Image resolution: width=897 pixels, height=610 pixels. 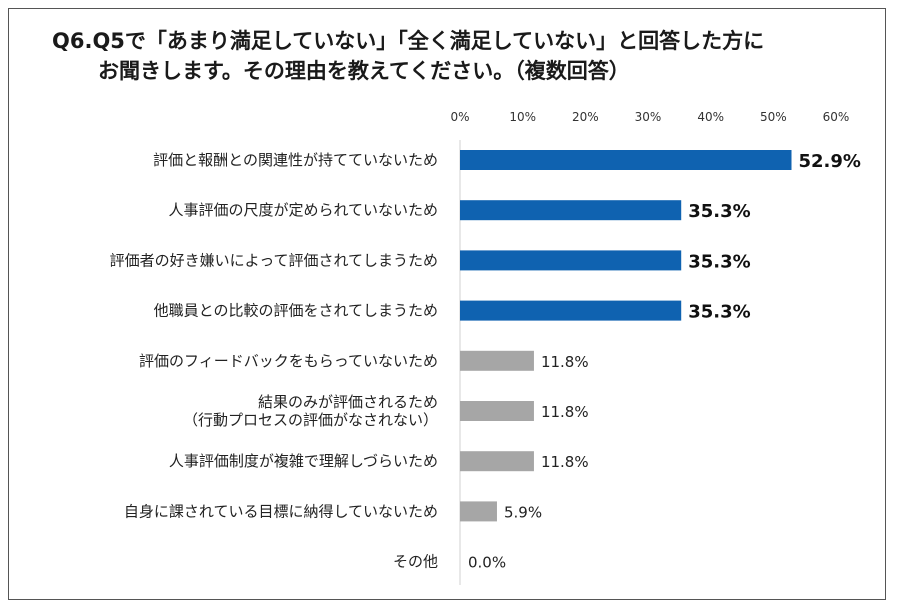 I want to click on category-label: 結果のみが評価されるため, so click(x=348, y=402).